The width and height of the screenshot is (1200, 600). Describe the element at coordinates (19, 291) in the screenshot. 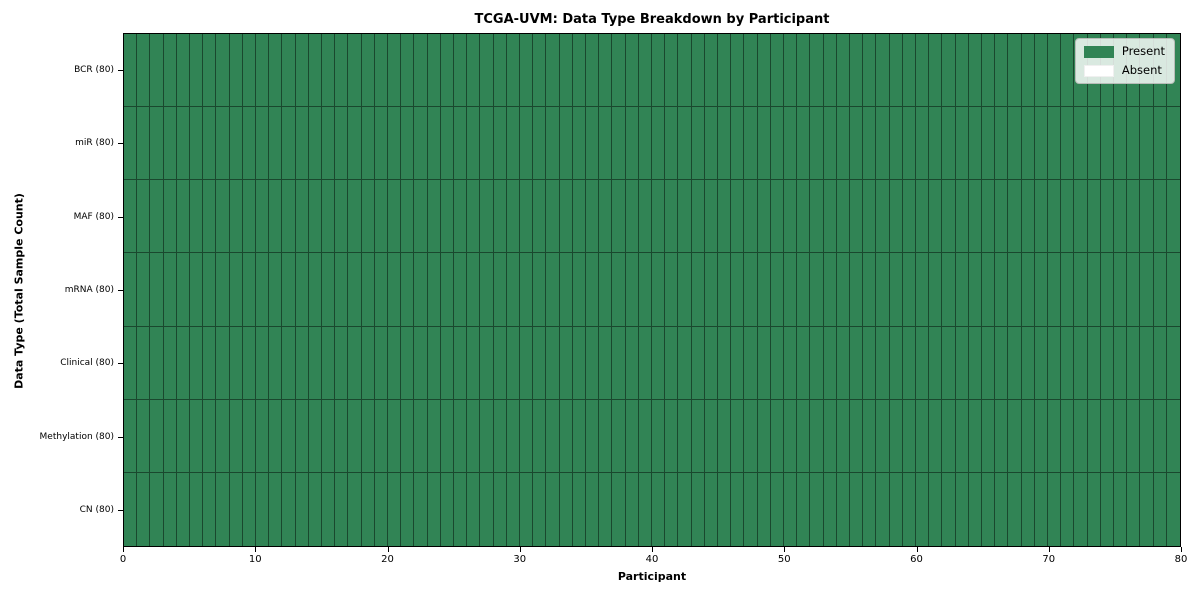

I see `y-axis-label: Data Type (Total Sample Count)` at that location.